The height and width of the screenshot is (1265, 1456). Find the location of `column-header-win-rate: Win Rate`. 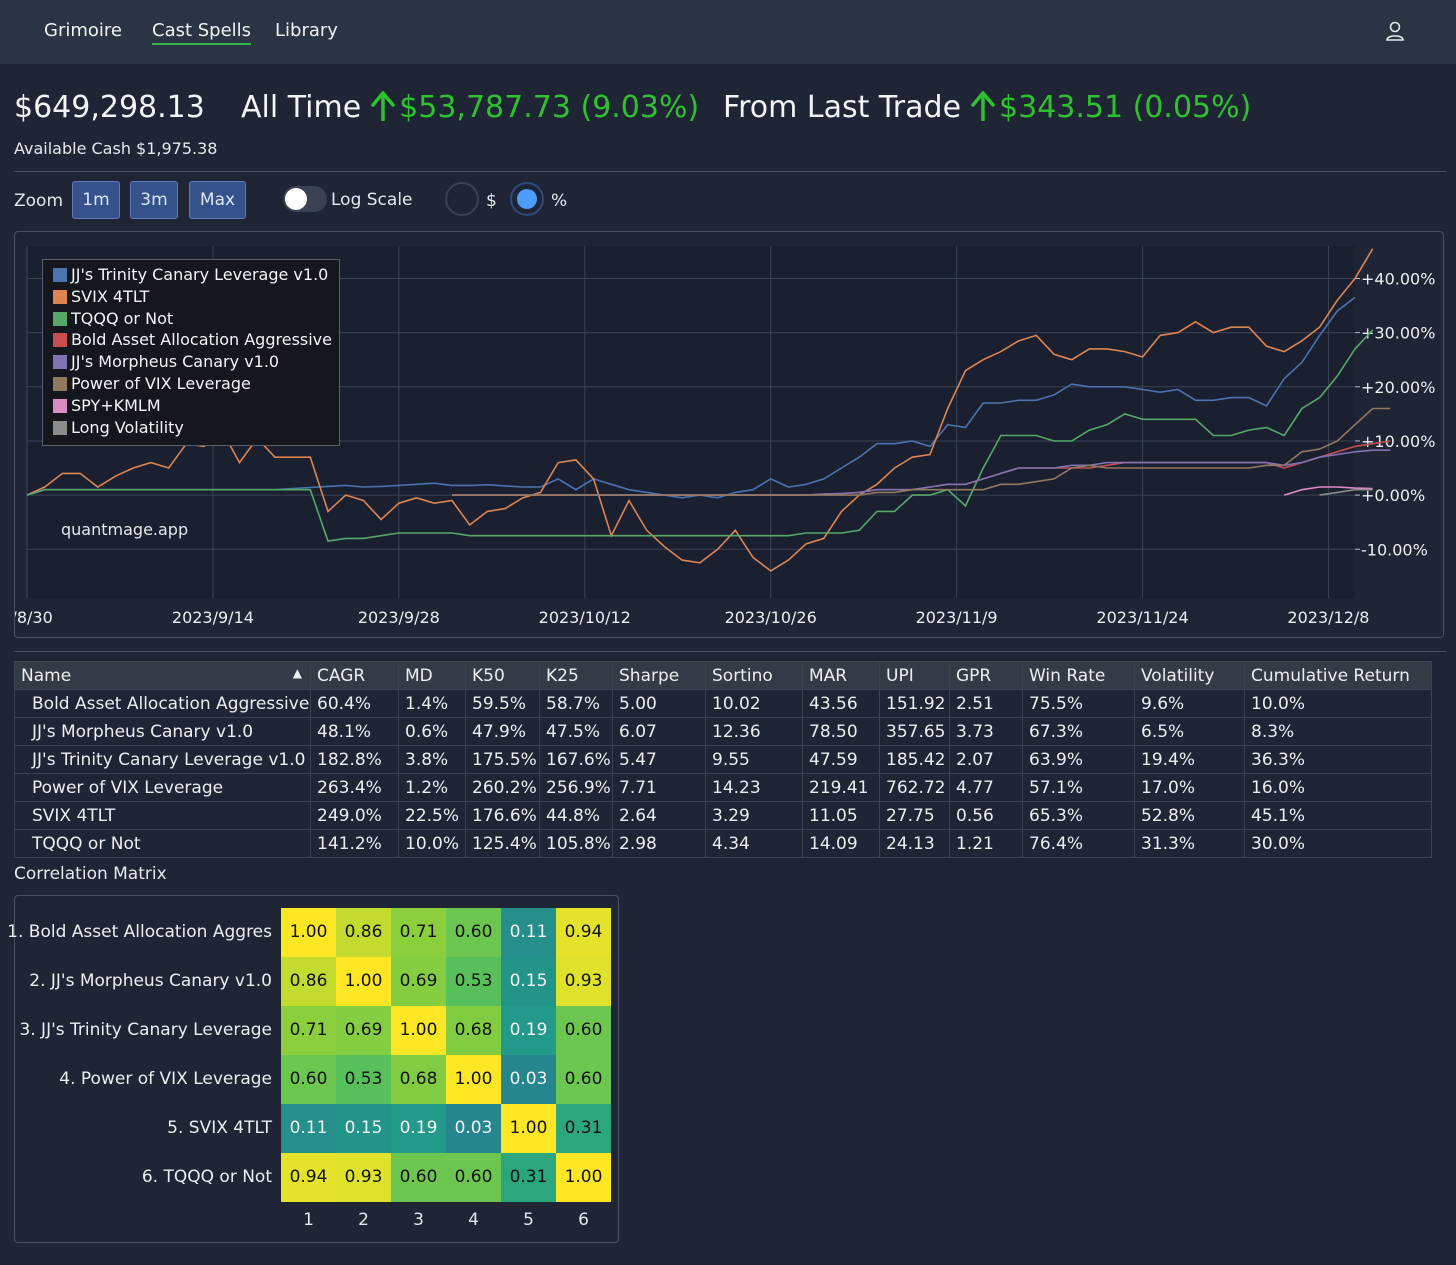

column-header-win-rate: Win Rate is located at coordinates (1078, 675).